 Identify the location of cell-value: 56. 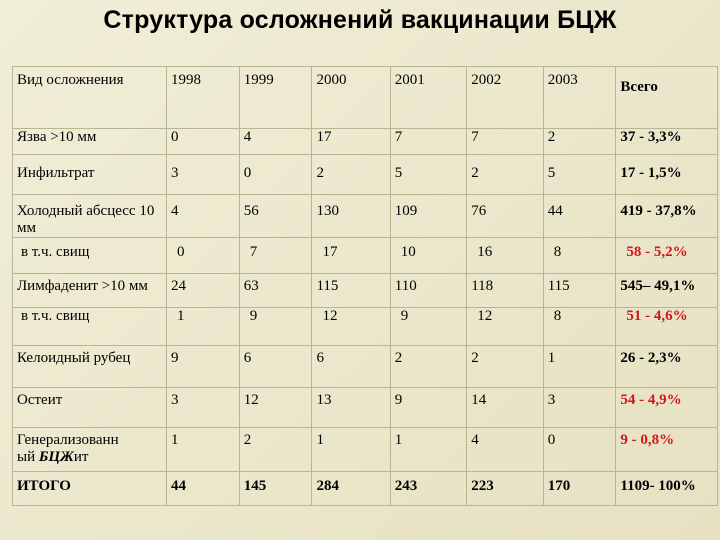
(275, 216).